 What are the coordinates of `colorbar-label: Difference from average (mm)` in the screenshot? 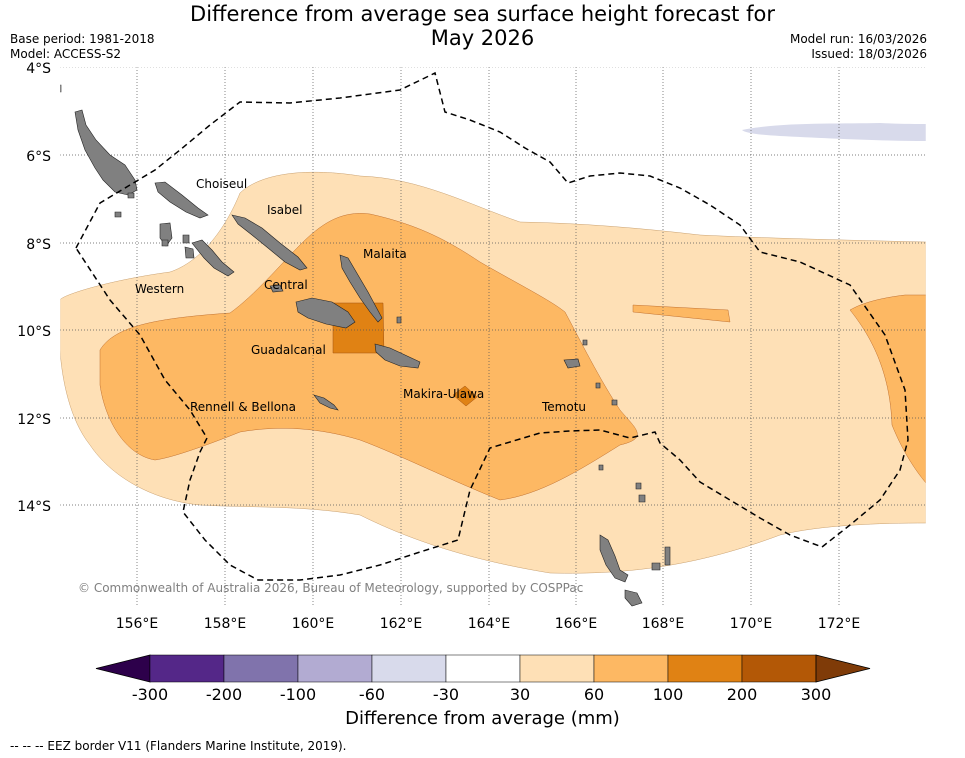 It's located at (482, 718).